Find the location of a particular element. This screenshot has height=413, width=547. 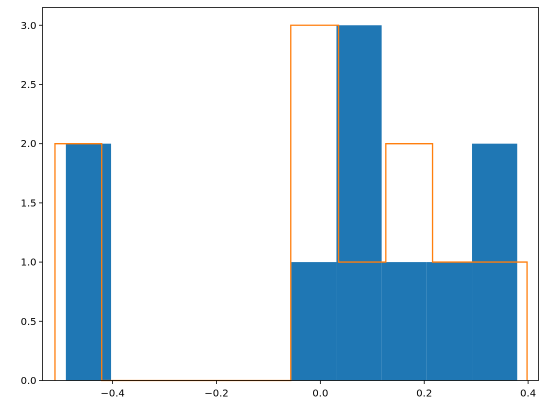

y-tick-label: 3.0 is located at coordinates (29, 26).